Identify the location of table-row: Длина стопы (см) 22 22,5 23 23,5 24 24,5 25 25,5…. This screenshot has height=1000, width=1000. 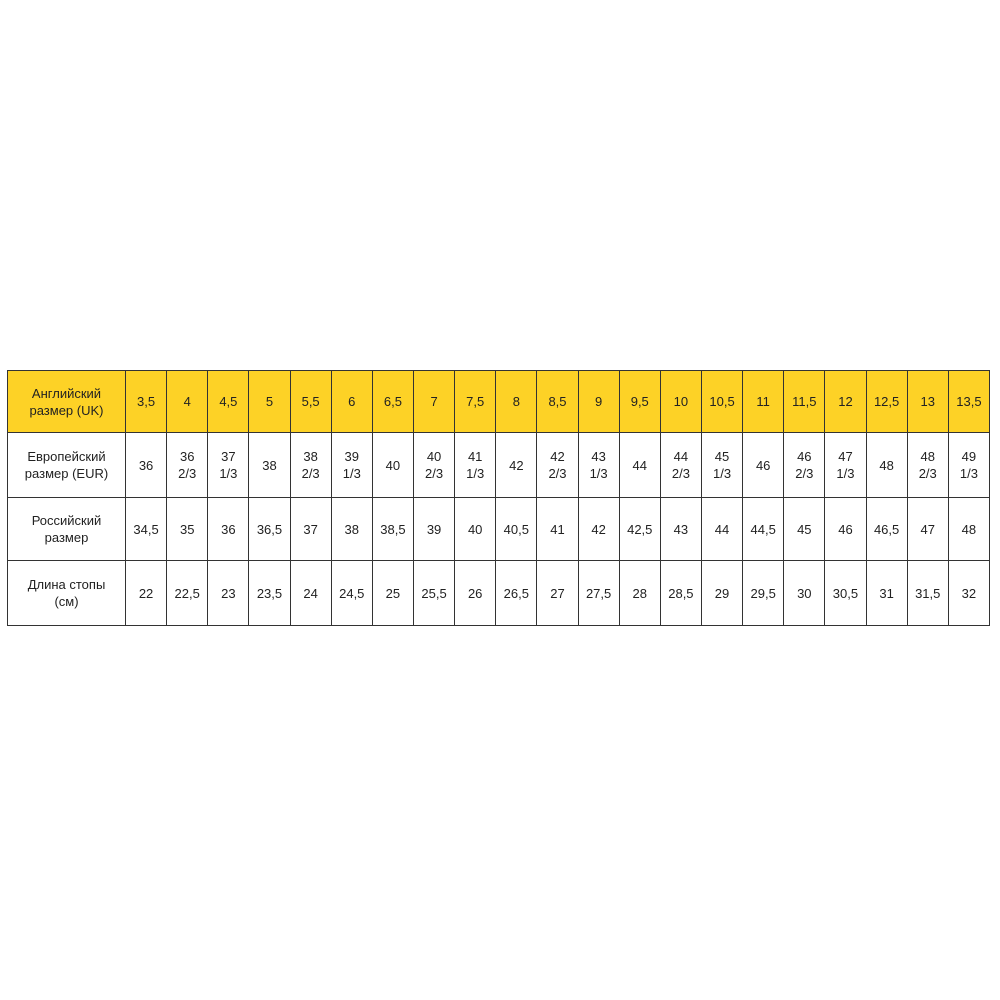
(499, 593).